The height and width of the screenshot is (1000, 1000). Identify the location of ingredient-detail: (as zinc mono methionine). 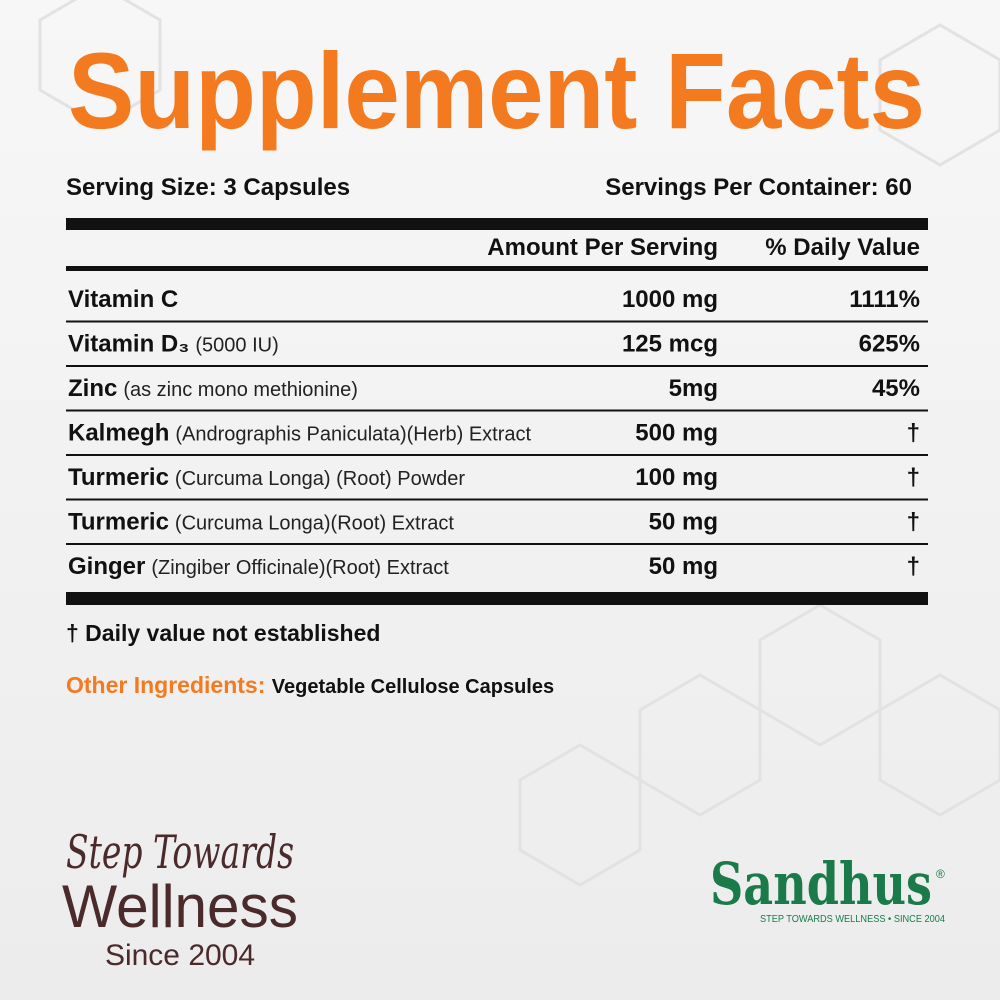
(240, 390).